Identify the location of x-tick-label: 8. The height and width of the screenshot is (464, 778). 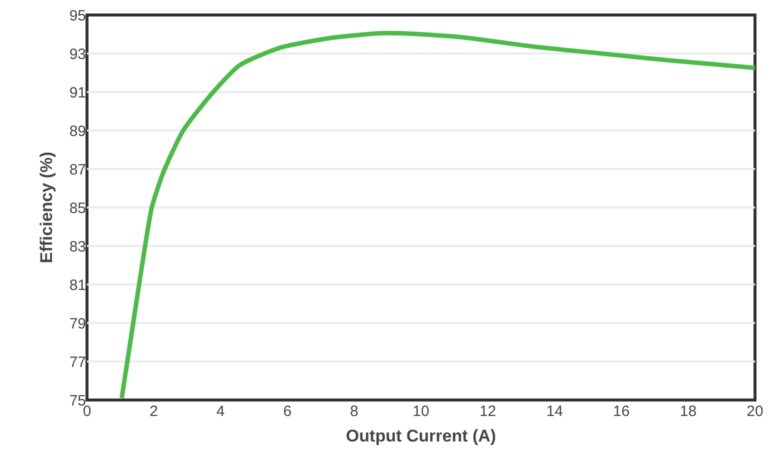
(354, 411).